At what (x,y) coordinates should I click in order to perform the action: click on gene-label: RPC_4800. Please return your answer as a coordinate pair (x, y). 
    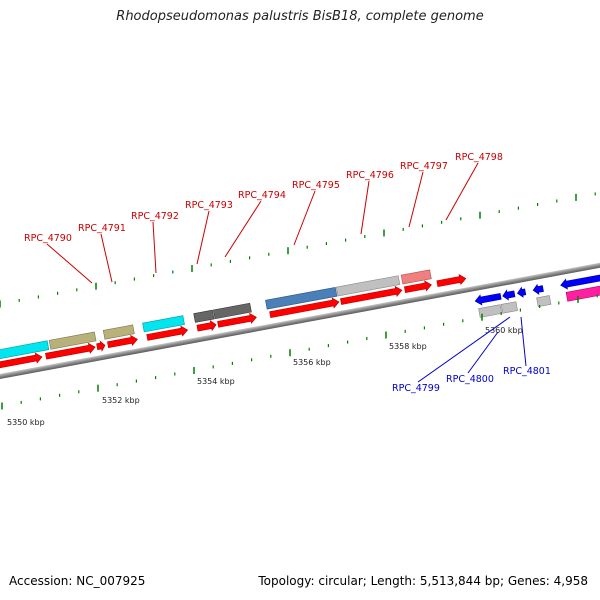
    Looking at the image, I should click on (470, 379).